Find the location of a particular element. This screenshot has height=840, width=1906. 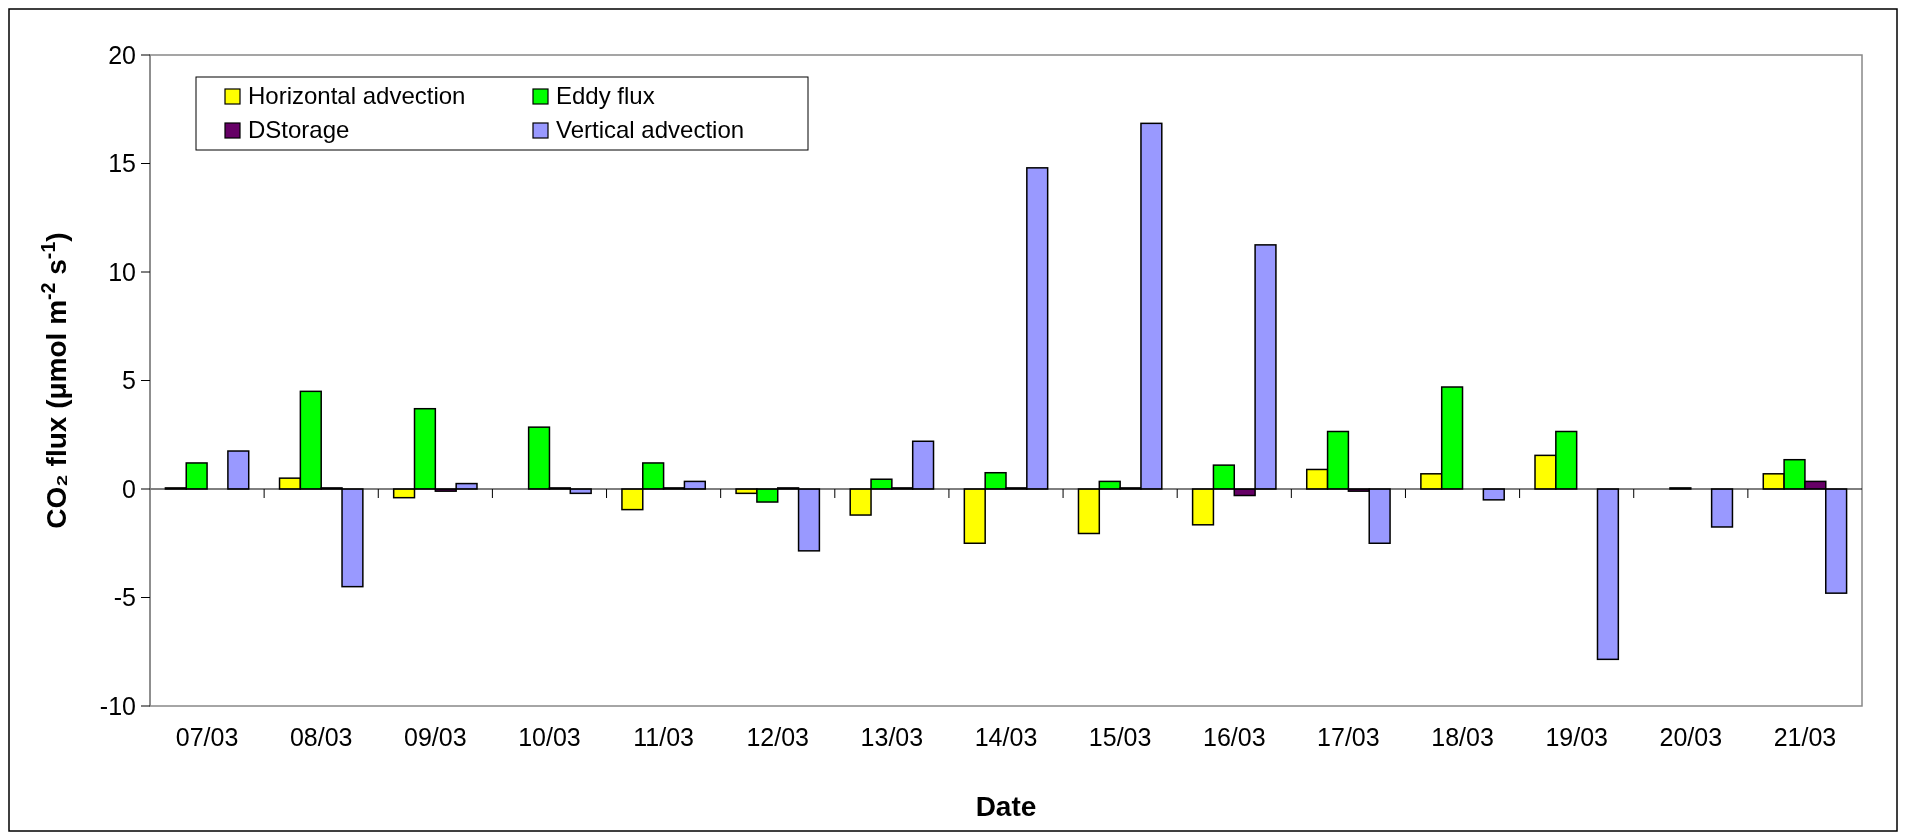

y-tick-label: -10 is located at coordinates (117, 705).